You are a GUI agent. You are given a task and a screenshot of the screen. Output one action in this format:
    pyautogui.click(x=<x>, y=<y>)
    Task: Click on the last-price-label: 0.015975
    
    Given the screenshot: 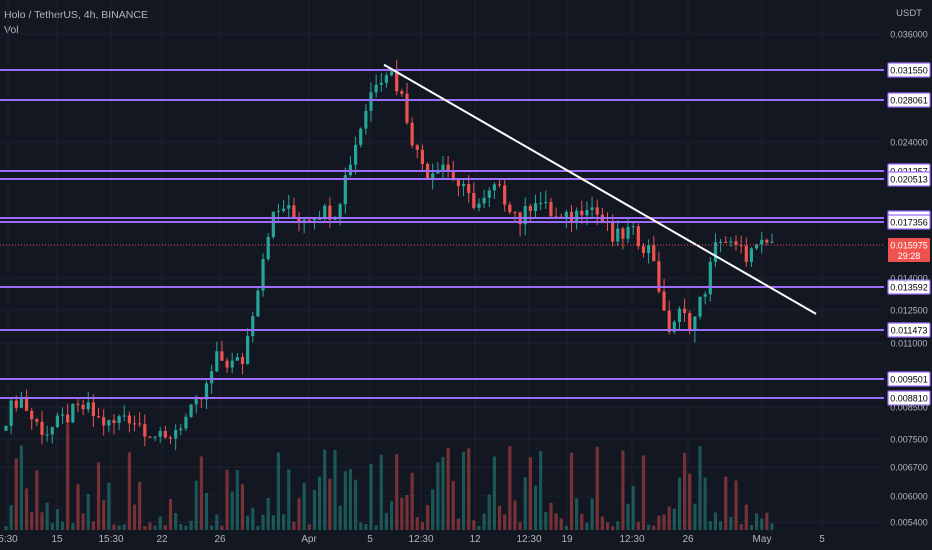 What is the action you would take?
    pyautogui.click(x=909, y=246)
    